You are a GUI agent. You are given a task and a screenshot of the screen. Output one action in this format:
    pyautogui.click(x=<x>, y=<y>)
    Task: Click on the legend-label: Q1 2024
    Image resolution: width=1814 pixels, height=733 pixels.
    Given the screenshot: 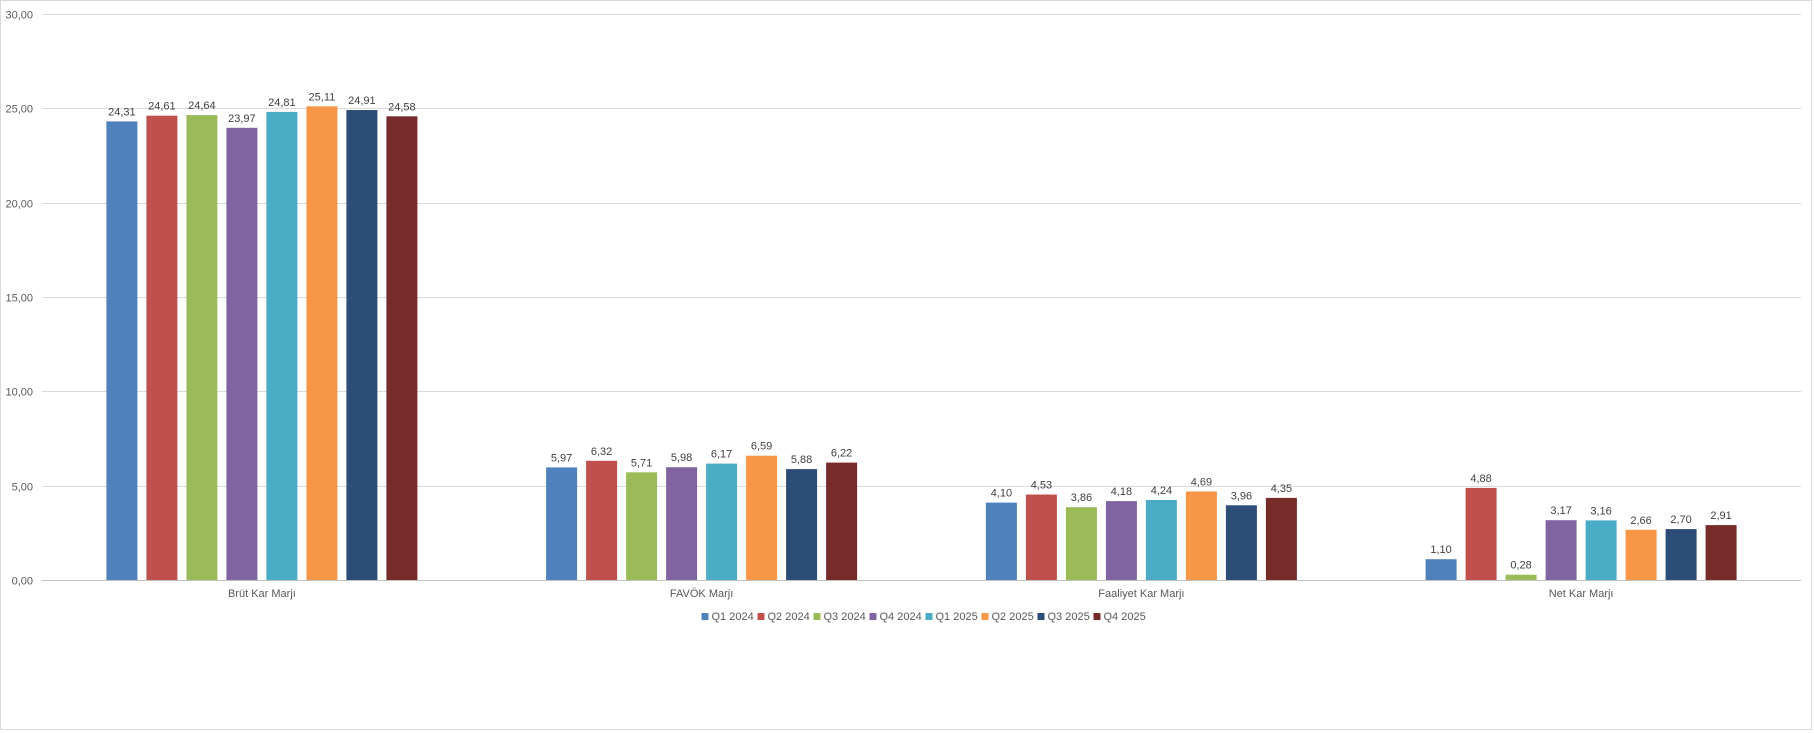 What is the action you would take?
    pyautogui.click(x=733, y=617)
    